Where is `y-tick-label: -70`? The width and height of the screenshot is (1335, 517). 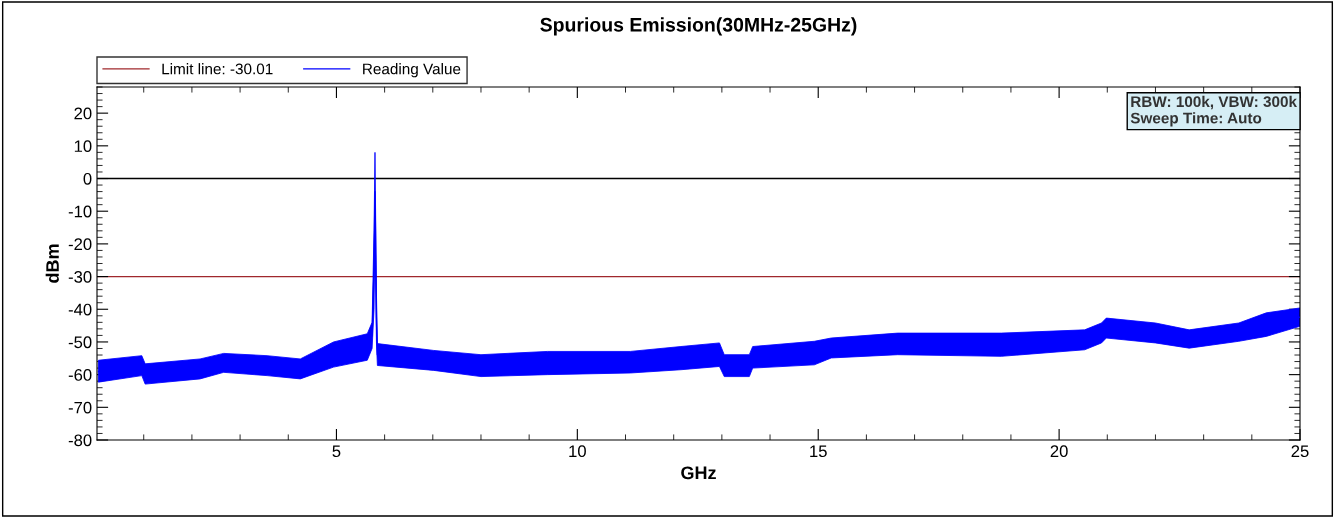
y-tick-label: -70 is located at coordinates (80, 407).